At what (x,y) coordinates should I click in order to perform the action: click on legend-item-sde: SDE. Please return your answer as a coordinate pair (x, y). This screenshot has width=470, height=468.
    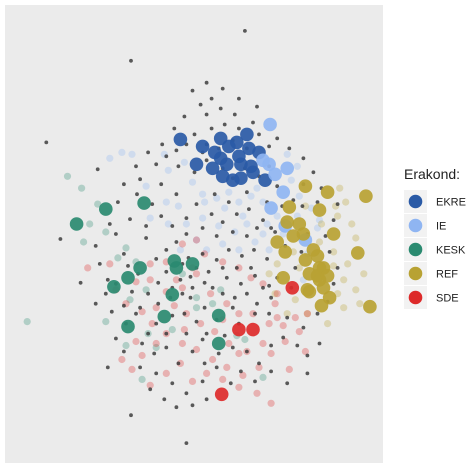
    Looking at the image, I should click on (431, 297).